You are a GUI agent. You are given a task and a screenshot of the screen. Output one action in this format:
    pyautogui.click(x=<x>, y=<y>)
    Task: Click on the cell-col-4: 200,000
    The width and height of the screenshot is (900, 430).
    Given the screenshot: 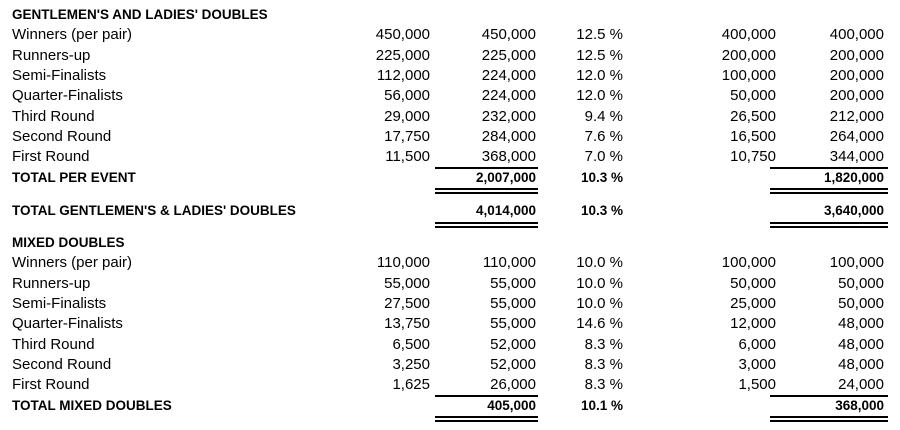 What is the action you would take?
    pyautogui.click(x=748, y=55)
    